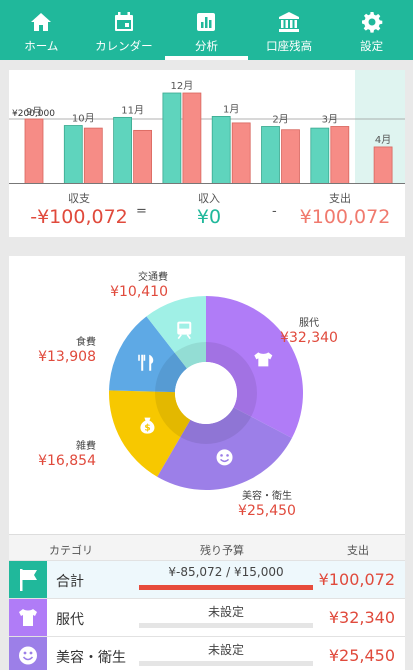 The width and height of the screenshot is (413, 670). I want to click on table-row-total: 合計 ¥-85,072 / ¥15,000 ¥100,072, so click(207, 579).